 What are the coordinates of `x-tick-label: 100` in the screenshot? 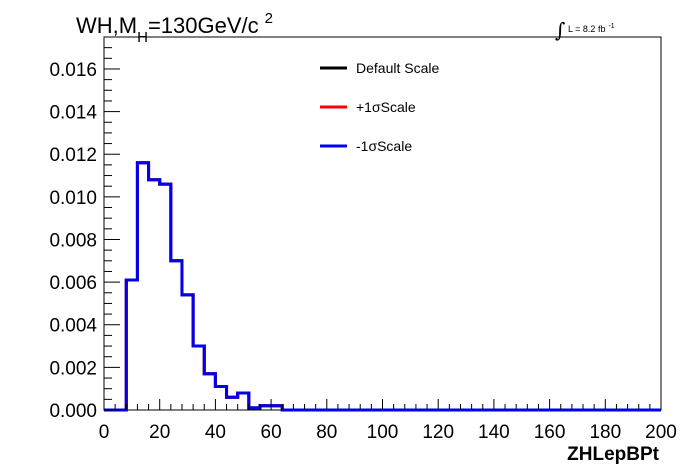 It's located at (383, 432).